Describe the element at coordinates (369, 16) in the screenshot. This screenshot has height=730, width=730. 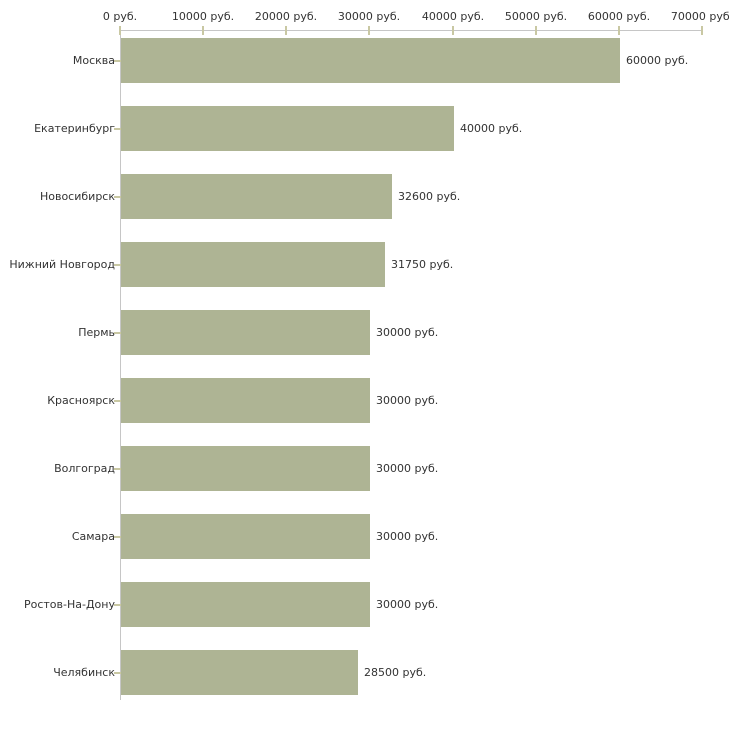
I see `x-axis-tick-label: 30000 руб.` at that location.